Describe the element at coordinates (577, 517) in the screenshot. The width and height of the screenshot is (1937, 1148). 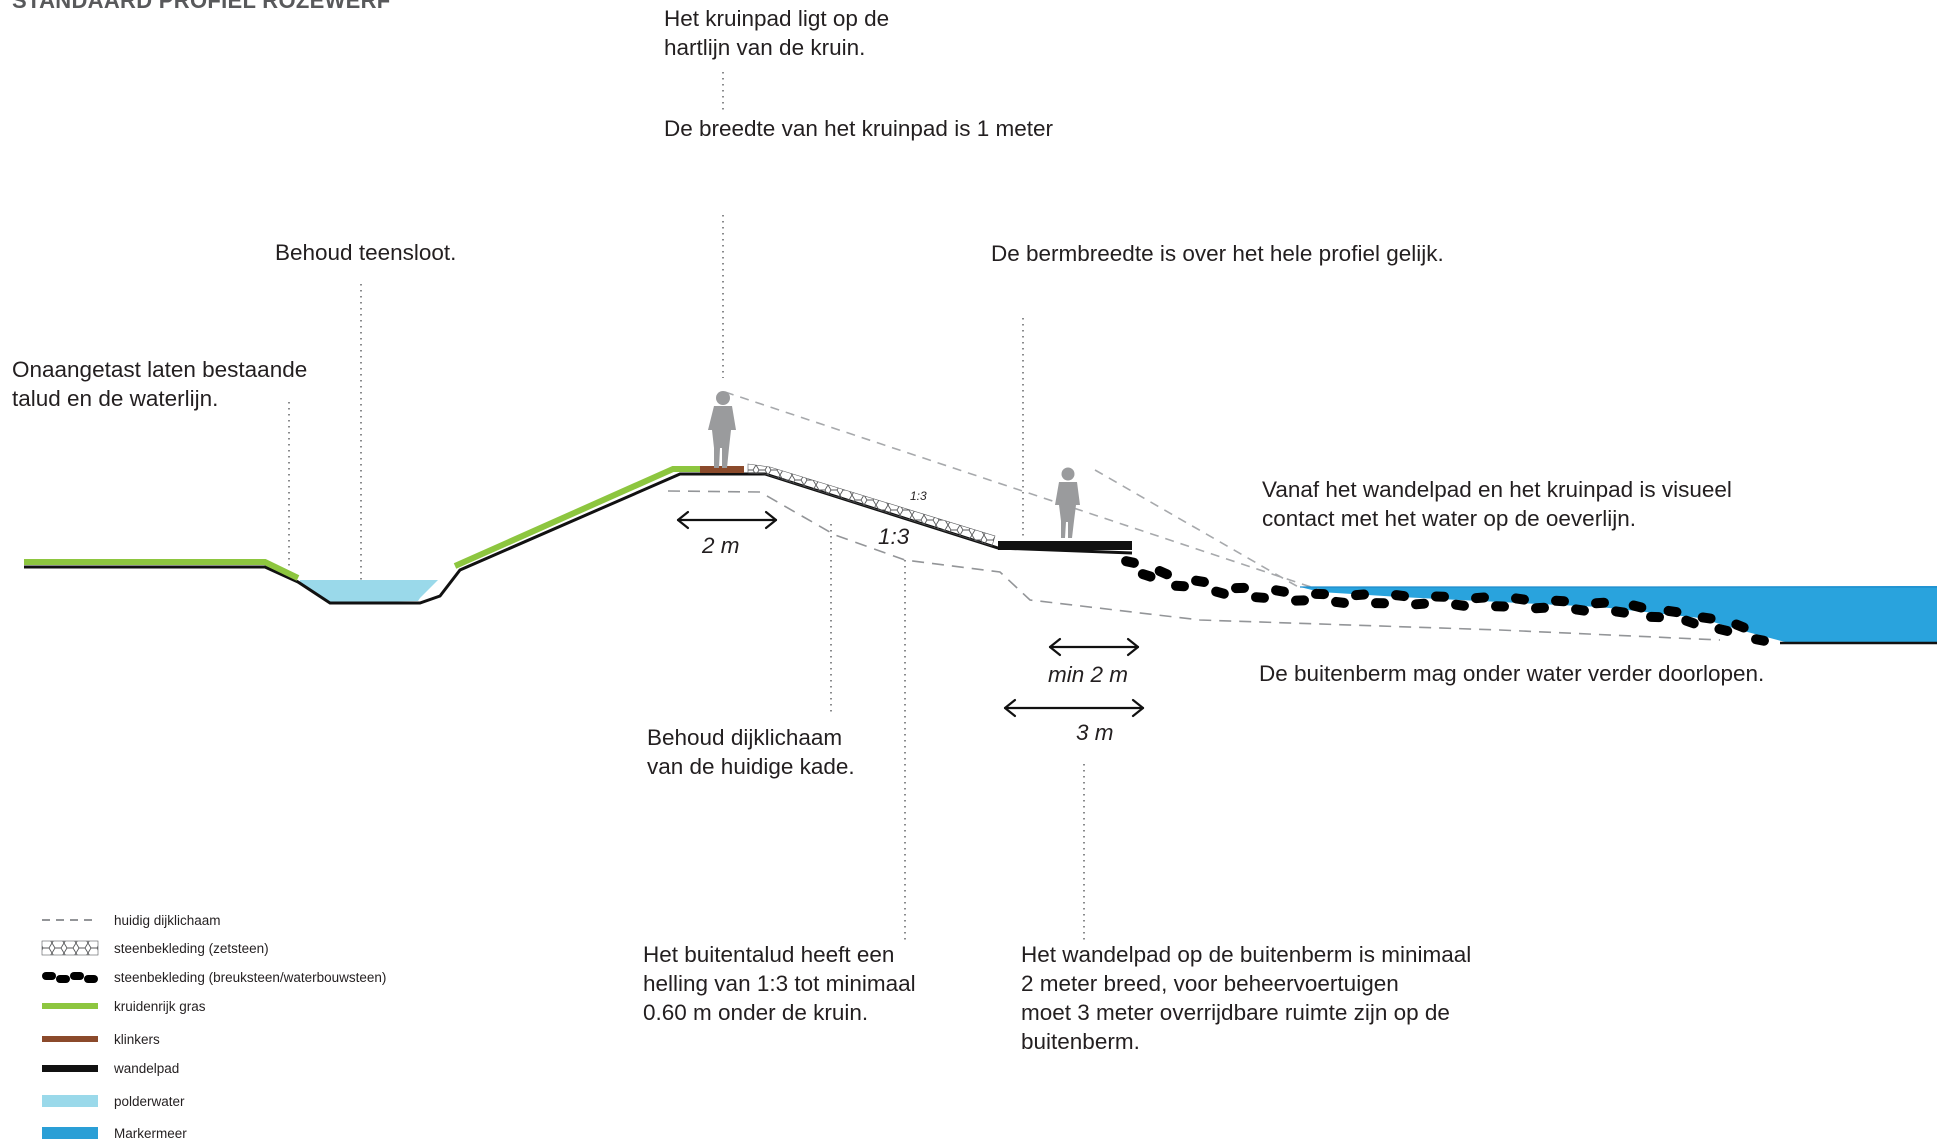
I see `grass-slope` at that location.